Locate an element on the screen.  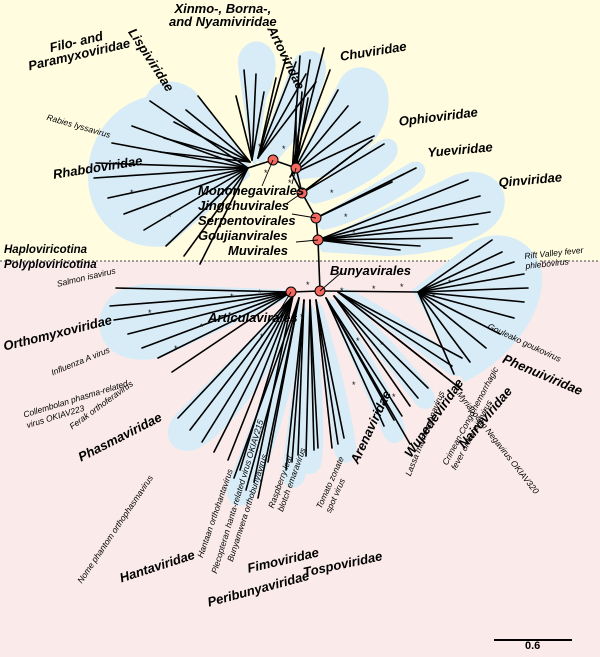
highlight-chuviridae is located at coordinates (340, 123).